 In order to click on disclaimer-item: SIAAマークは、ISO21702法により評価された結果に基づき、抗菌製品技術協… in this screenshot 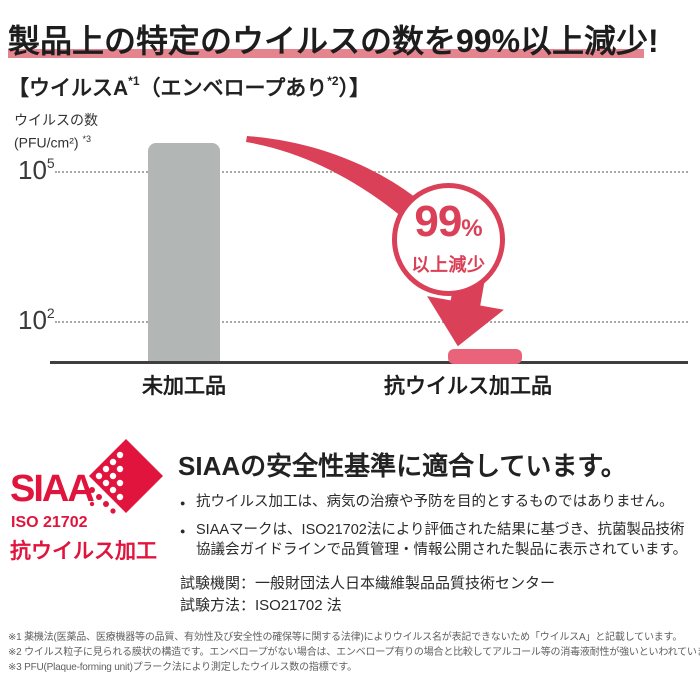, I will do `click(439, 540)`.